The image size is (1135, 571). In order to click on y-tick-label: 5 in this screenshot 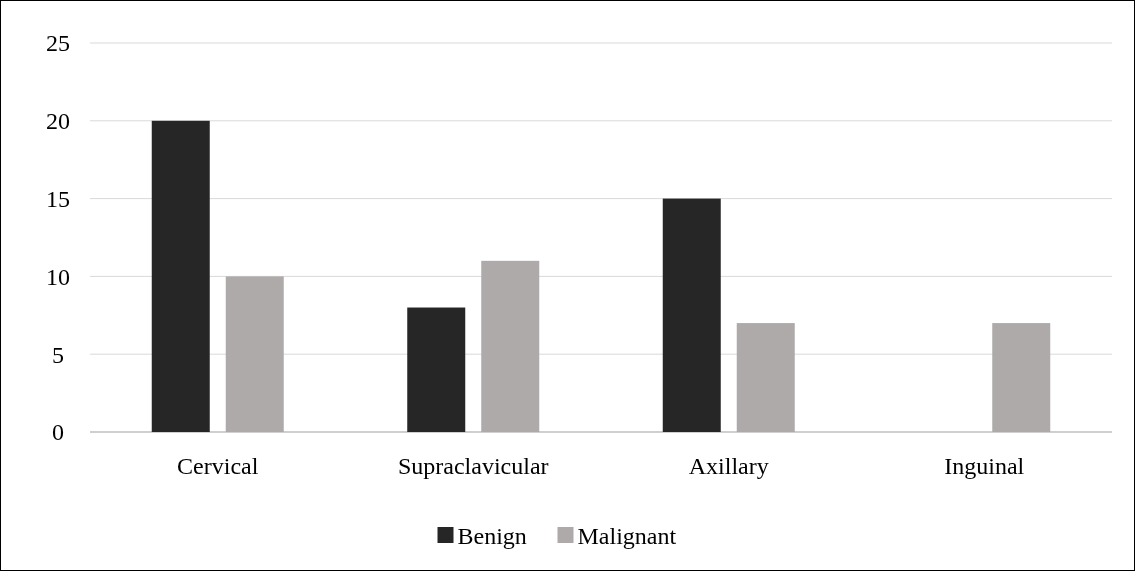, I will do `click(58, 354)`.